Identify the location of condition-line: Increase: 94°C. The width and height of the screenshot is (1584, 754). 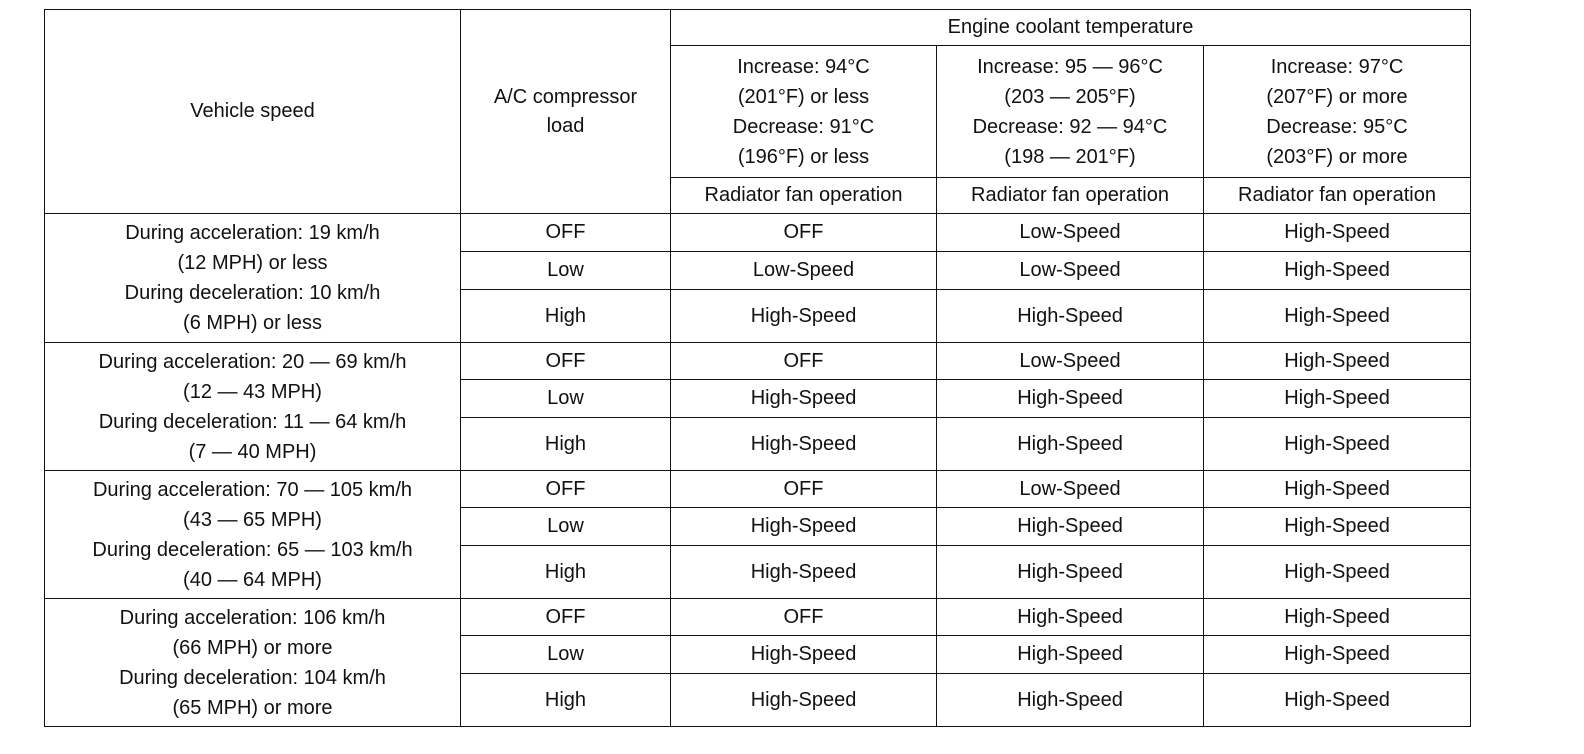
(803, 66).